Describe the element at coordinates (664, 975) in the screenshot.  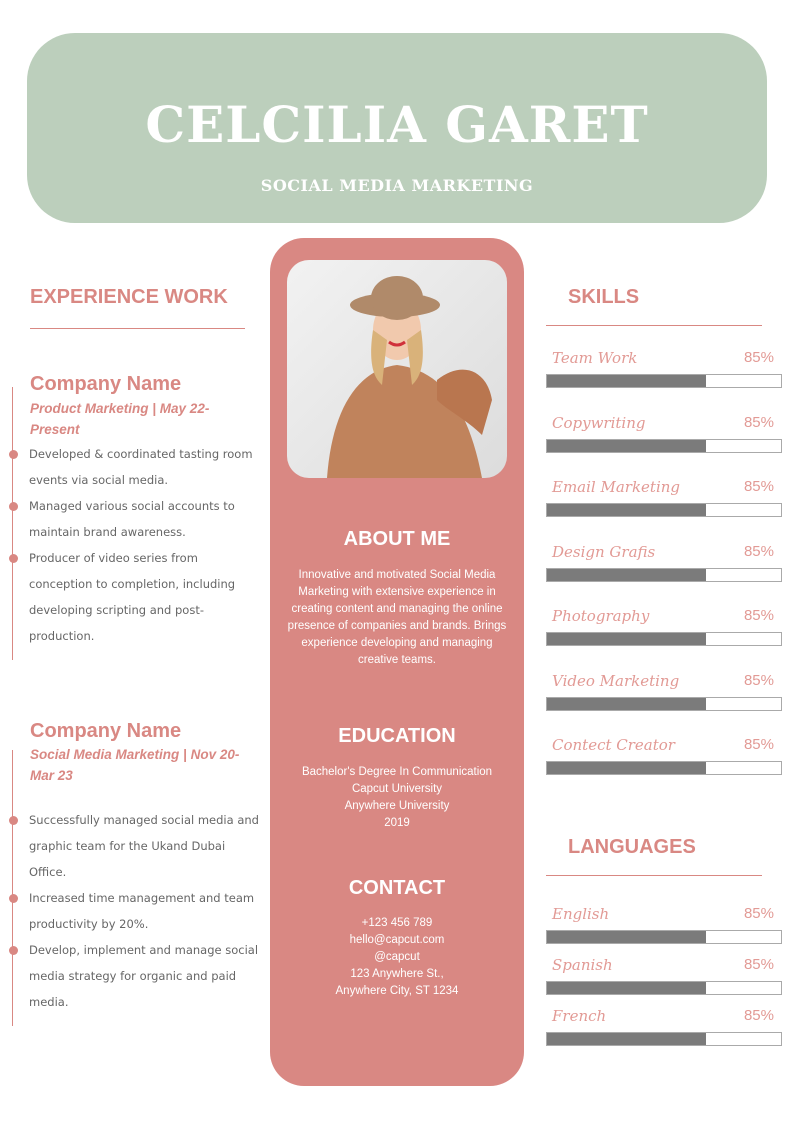
I see `language-item: Spanish 85%` at that location.